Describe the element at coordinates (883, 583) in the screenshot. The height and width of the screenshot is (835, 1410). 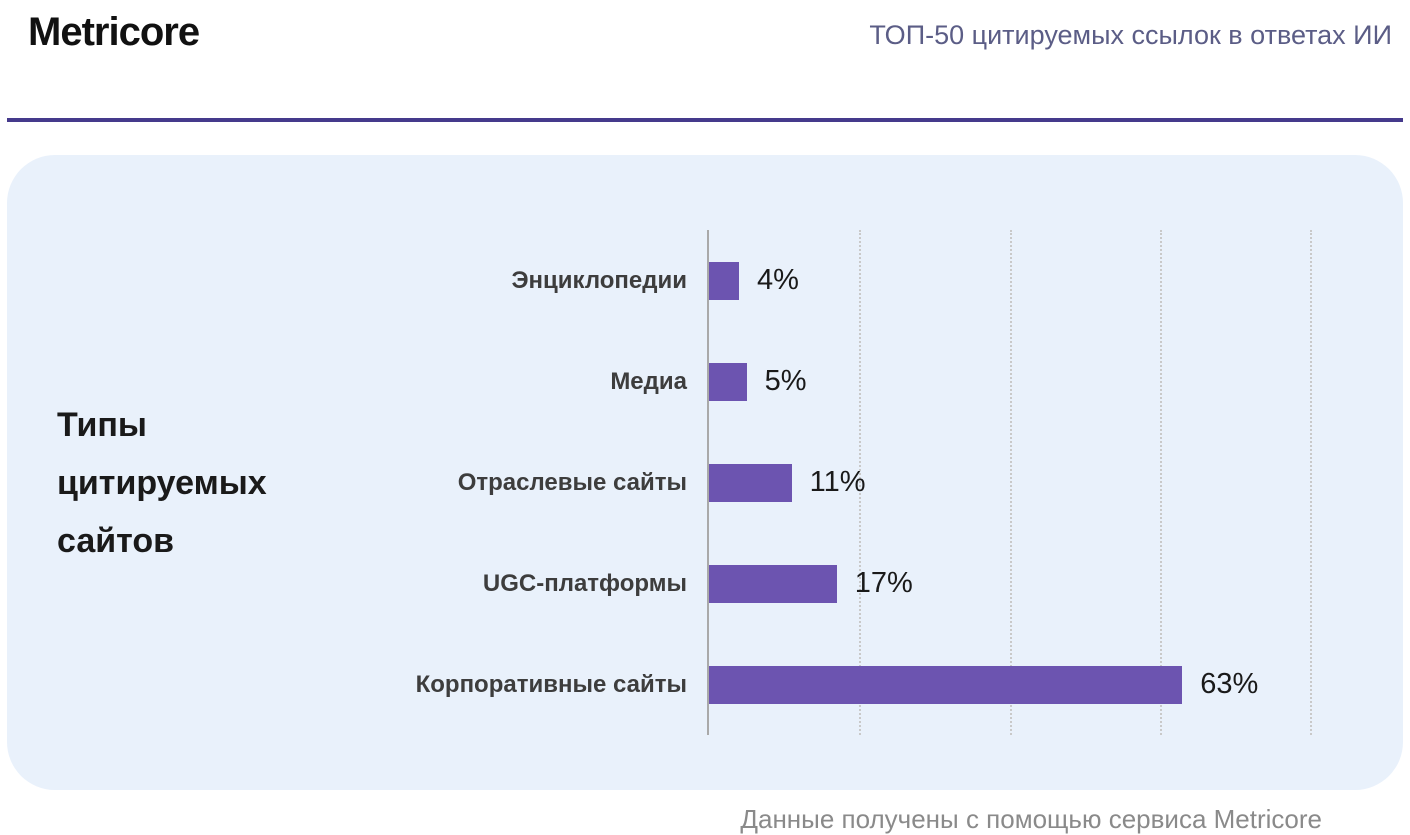
I see `bar-value-label: 17%` at that location.